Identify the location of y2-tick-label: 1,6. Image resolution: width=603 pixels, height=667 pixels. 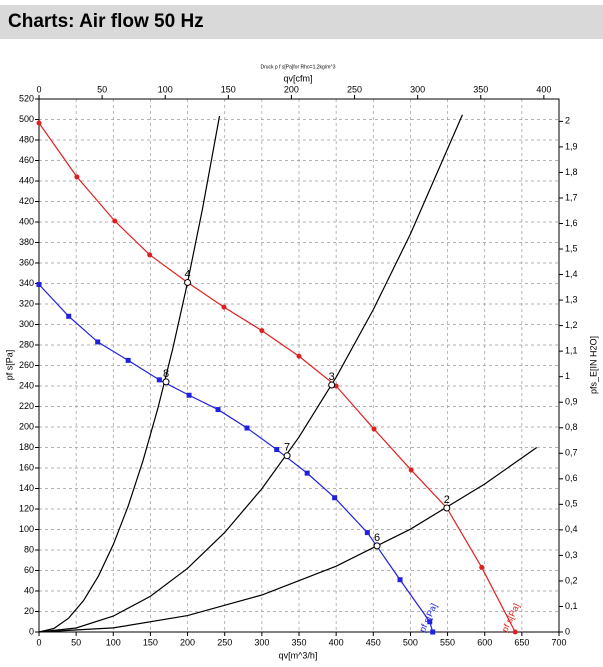
(571, 223).